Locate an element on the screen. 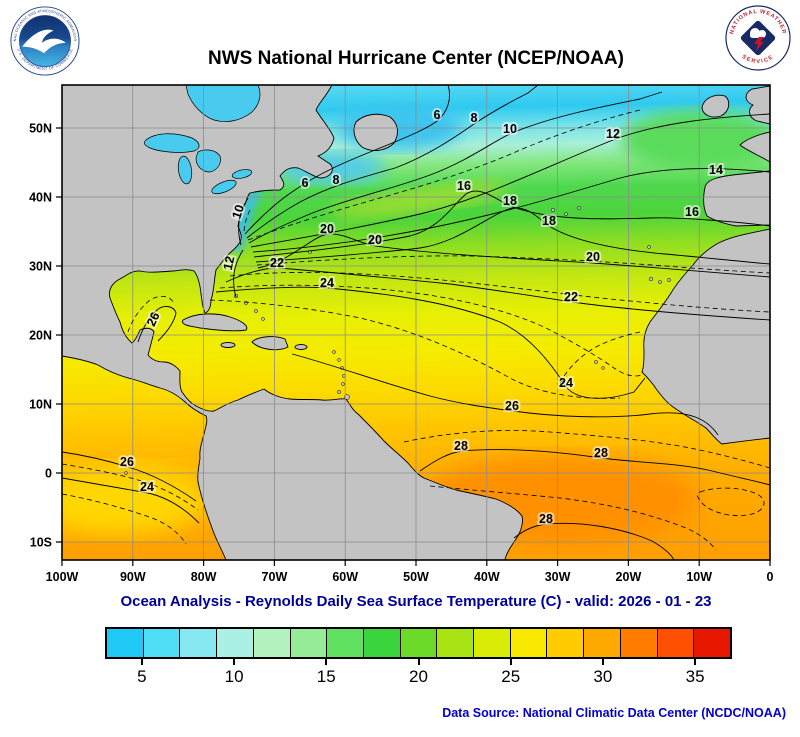  contour-label: 14 is located at coordinates (716, 170).